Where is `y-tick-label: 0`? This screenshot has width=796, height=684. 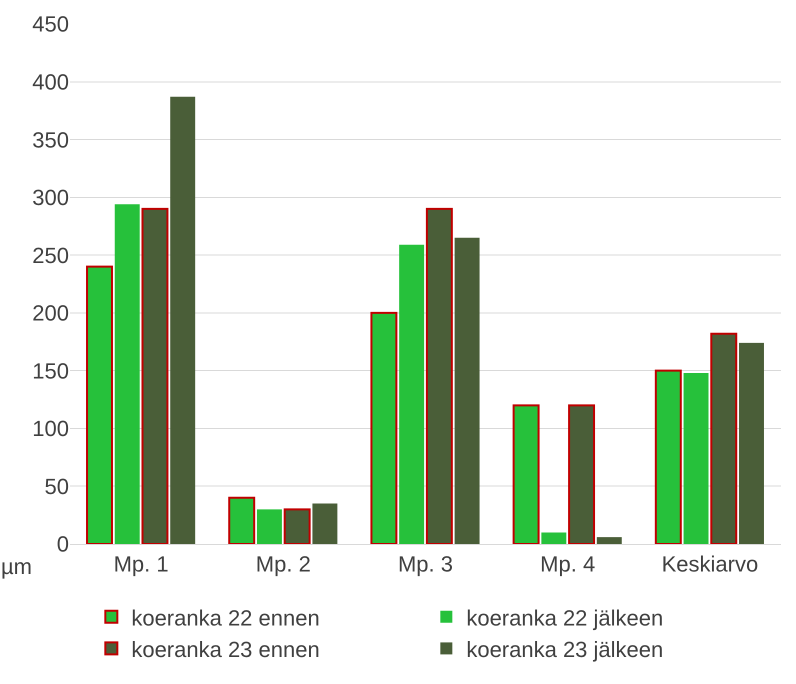 y-tick-label: 0 is located at coordinates (62, 544).